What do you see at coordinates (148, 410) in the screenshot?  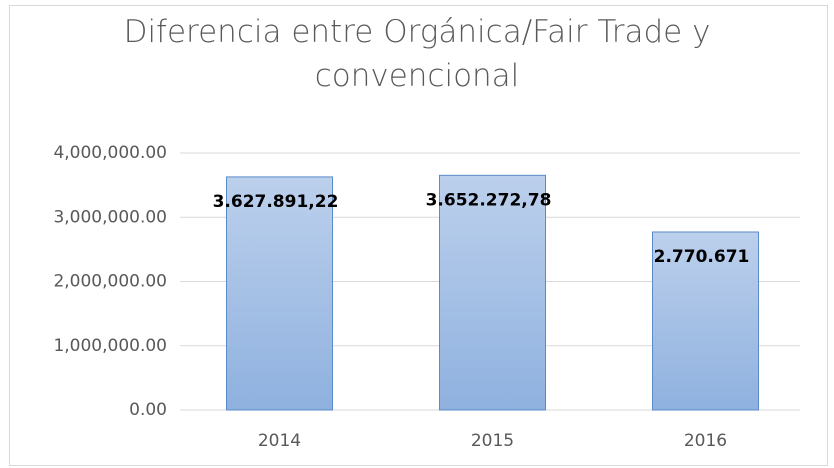 I see `y-tick-label: 0.00` at bounding box center [148, 410].